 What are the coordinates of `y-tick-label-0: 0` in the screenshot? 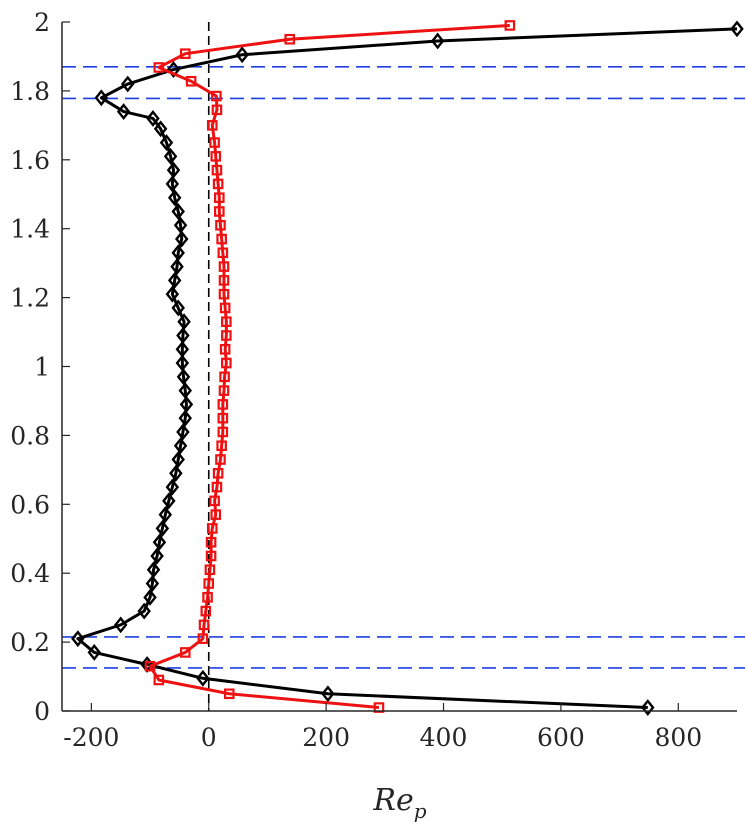 It's located at (42, 711).